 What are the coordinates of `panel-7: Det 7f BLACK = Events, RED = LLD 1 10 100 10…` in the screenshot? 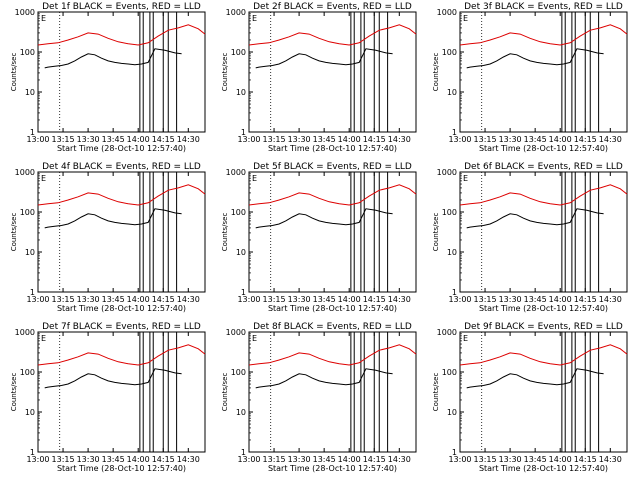 It's located at (108, 397).